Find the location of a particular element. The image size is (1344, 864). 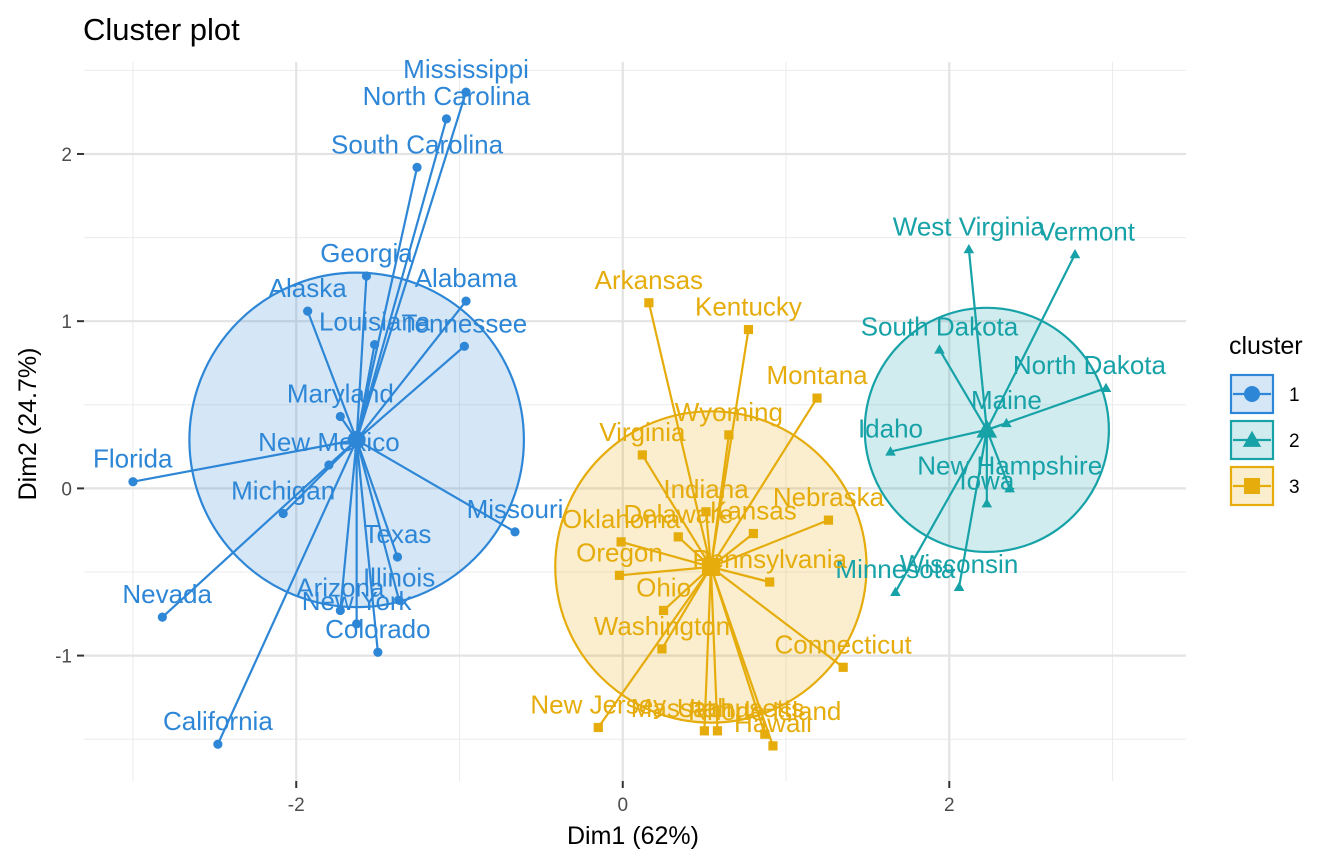

point-massachusetts is located at coordinates (717, 731).